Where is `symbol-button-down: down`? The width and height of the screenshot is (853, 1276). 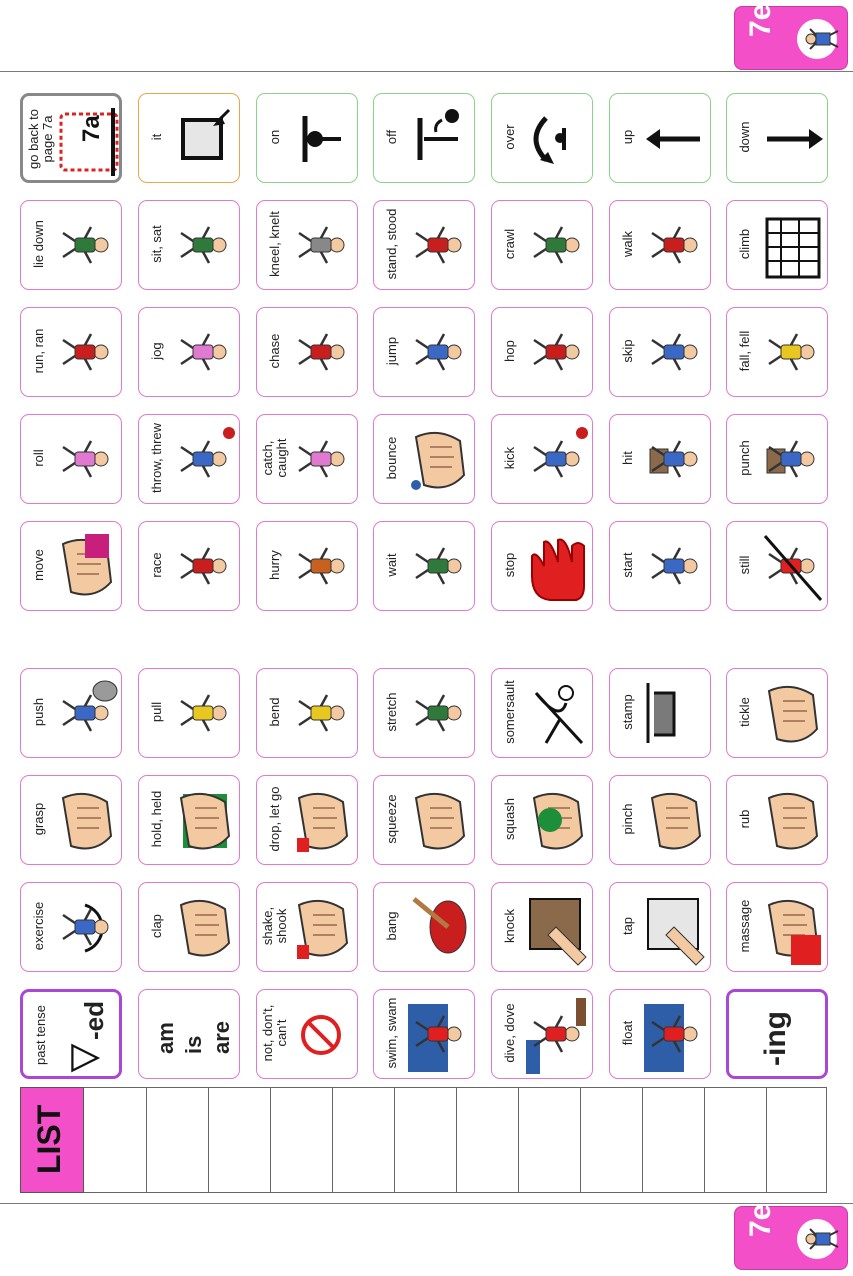
symbol-button-down: down is located at coordinates (777, 138).